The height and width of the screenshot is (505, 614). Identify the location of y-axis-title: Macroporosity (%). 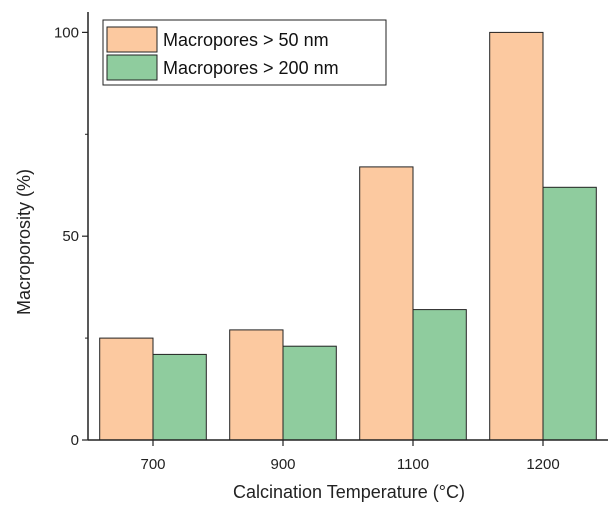
(24, 242).